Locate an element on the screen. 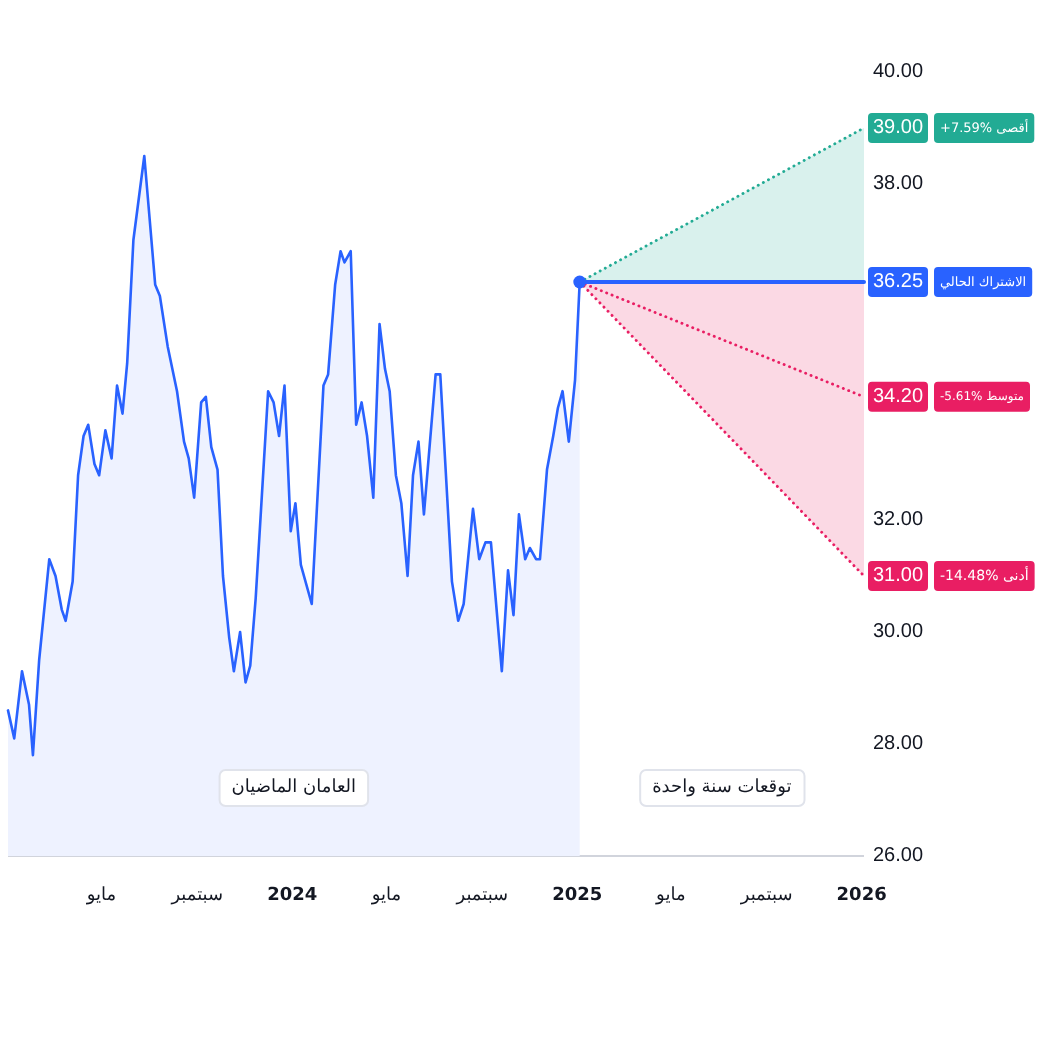  y-tick-label: 30.00 is located at coordinates (898, 632).